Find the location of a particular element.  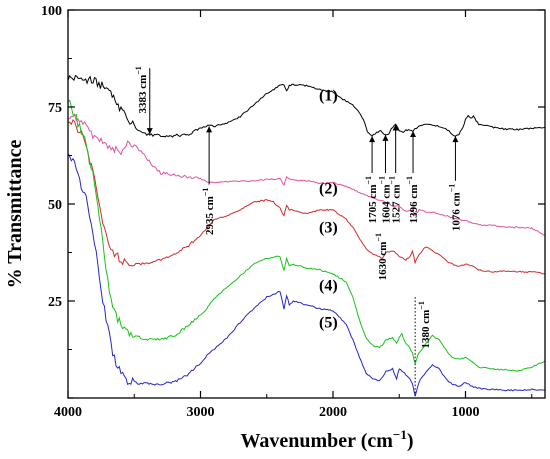

series-label-5: (5) is located at coordinates (328, 322).